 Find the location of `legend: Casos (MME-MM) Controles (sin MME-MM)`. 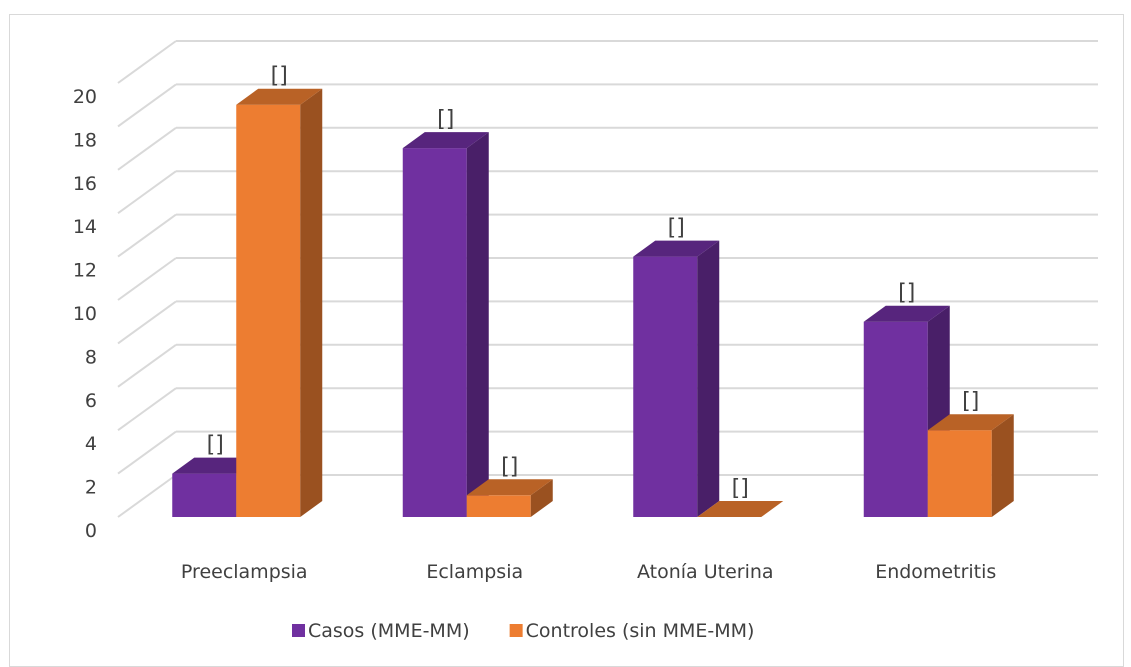

legend: Casos (MME-MM) Controles (sin MME-MM) is located at coordinates (523, 631).